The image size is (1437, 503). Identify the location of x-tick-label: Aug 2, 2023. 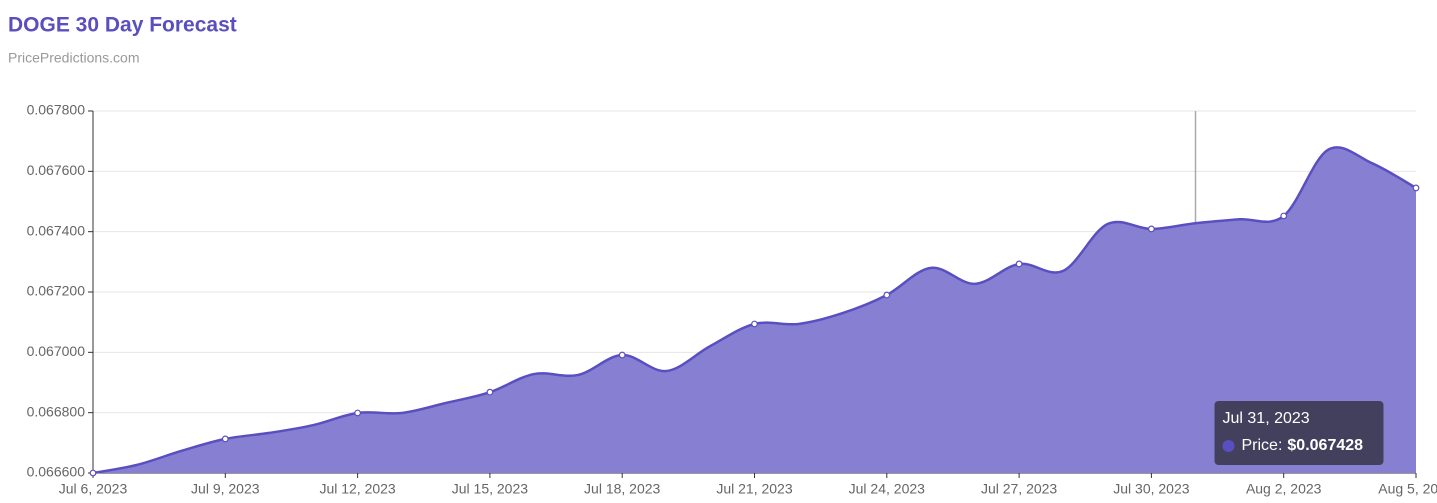
(1284, 489).